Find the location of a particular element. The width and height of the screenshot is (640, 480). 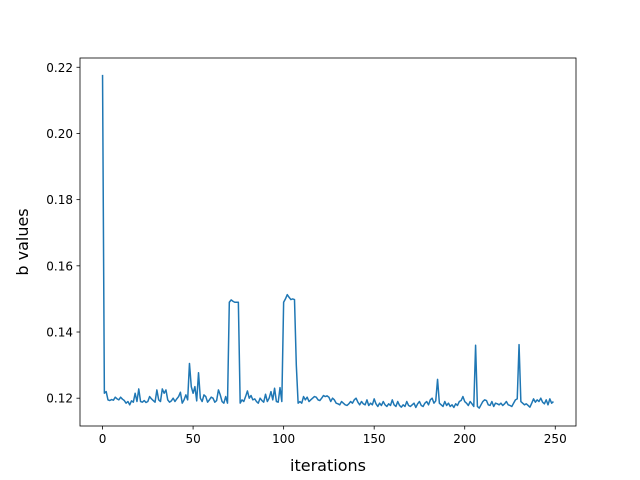

x-tick-label: 100 is located at coordinates (283, 439).